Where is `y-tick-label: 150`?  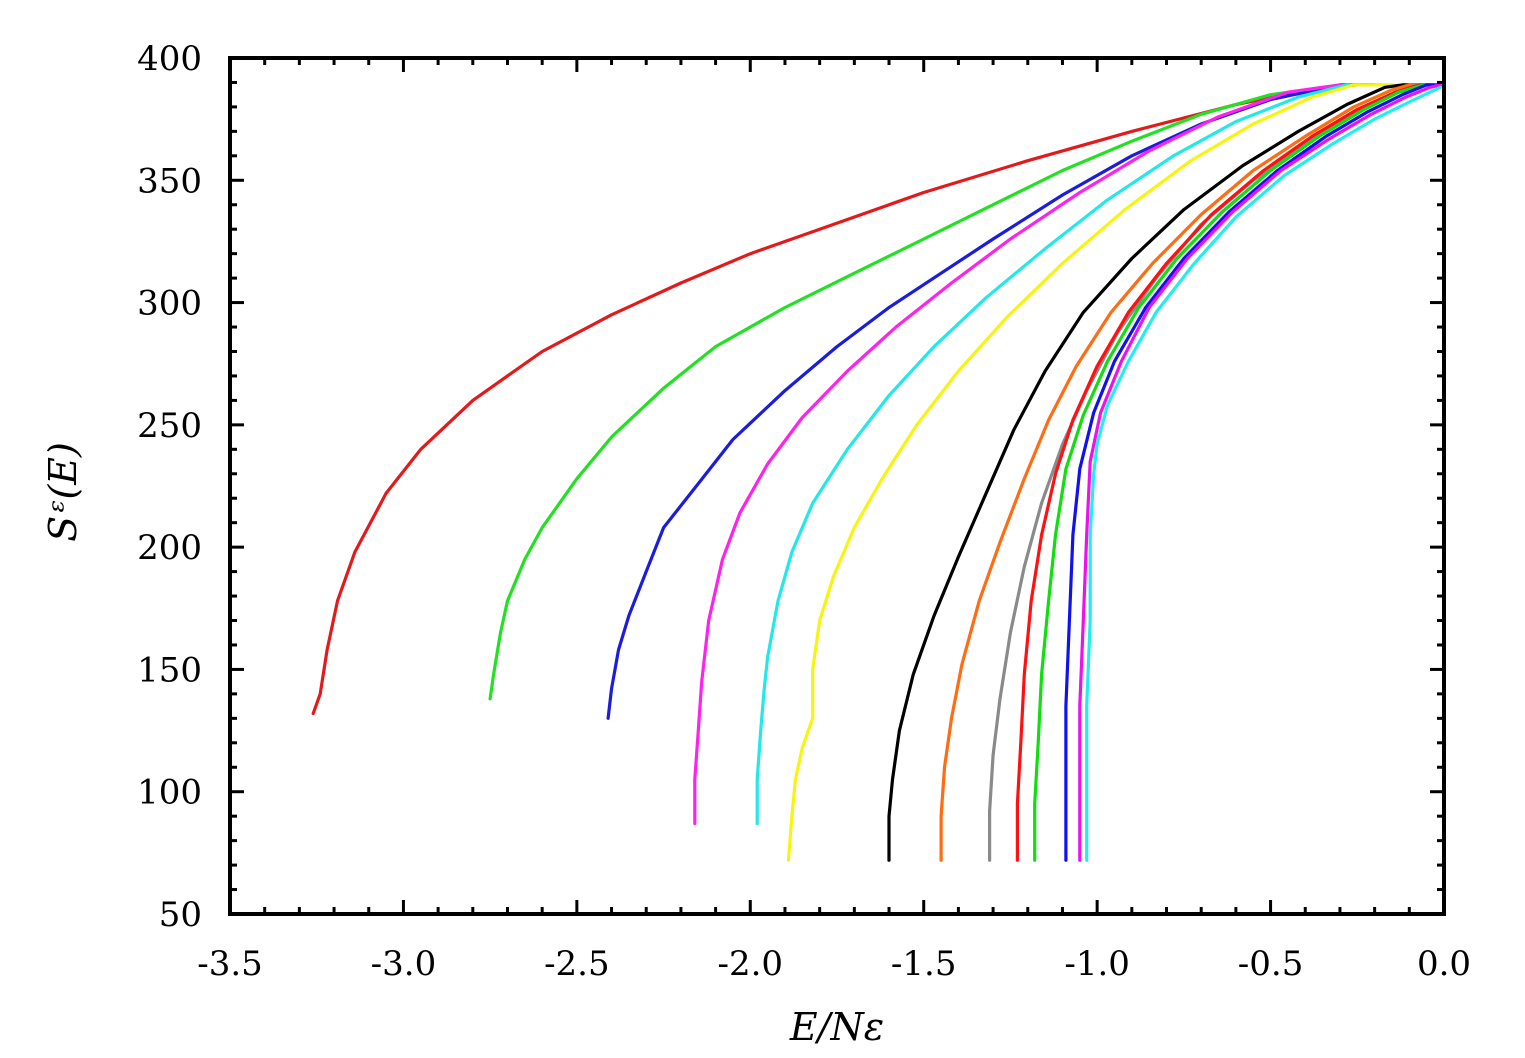 y-tick-label: 150 is located at coordinates (169, 670).